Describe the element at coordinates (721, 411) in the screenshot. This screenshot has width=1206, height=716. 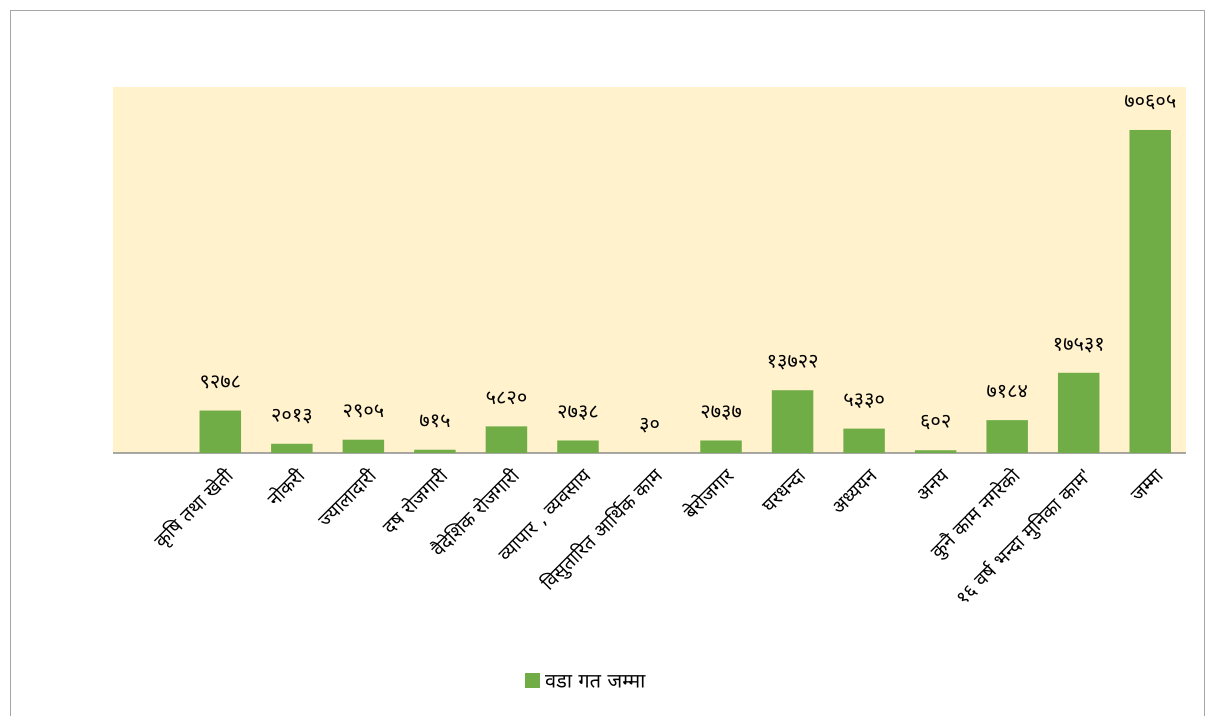
I see `data-label: २७३७` at that location.